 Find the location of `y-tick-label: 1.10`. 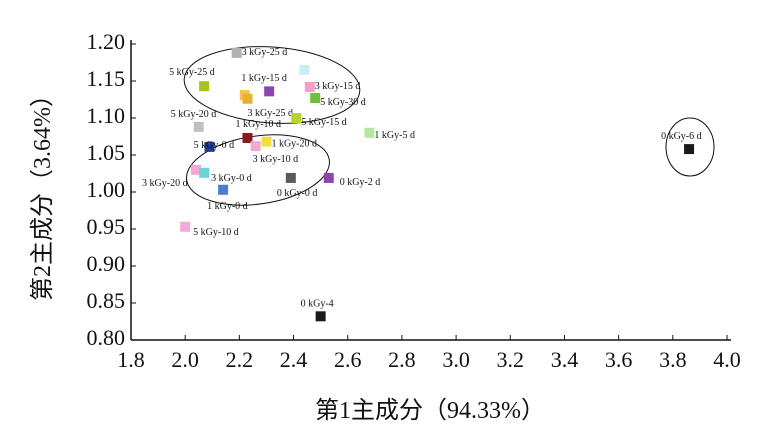

y-tick-label: 1.10 is located at coordinates (106, 115).